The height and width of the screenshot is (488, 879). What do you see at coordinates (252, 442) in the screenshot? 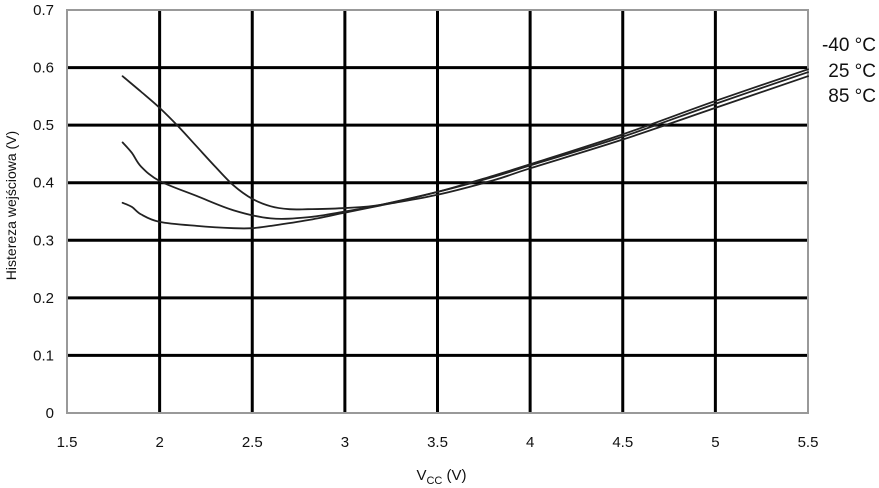
I see `x-tick-label: 2.5` at bounding box center [252, 442].